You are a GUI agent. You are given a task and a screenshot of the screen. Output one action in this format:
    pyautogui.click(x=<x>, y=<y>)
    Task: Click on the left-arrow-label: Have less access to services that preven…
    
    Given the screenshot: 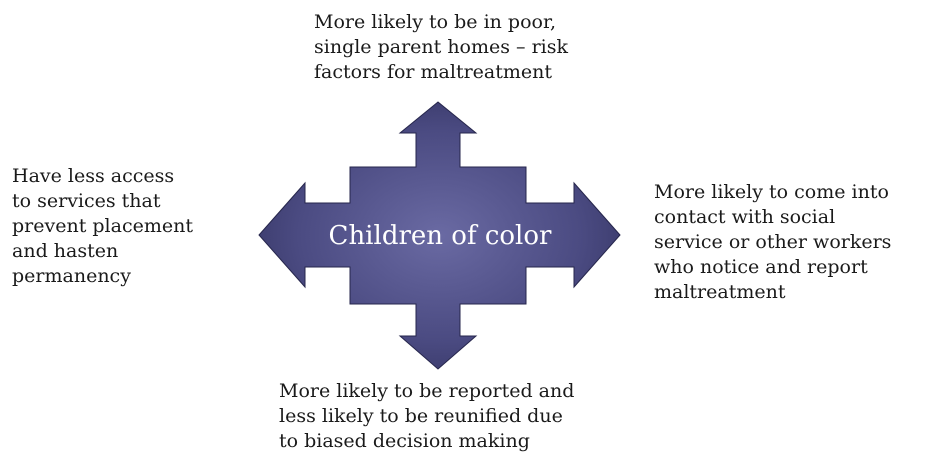 What is the action you would take?
    pyautogui.click(x=102, y=226)
    